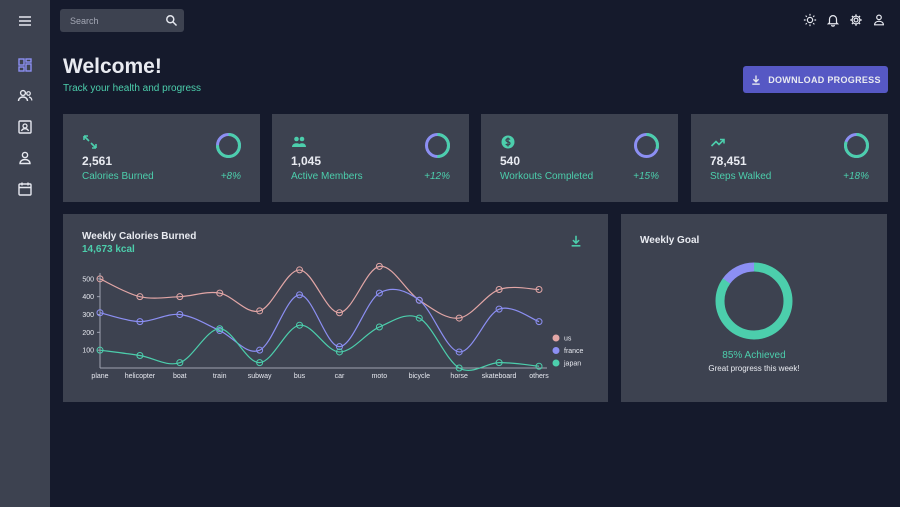 The height and width of the screenshot is (507, 900). Describe the element at coordinates (572, 364) in the screenshot. I see `legend-label: japan` at that location.